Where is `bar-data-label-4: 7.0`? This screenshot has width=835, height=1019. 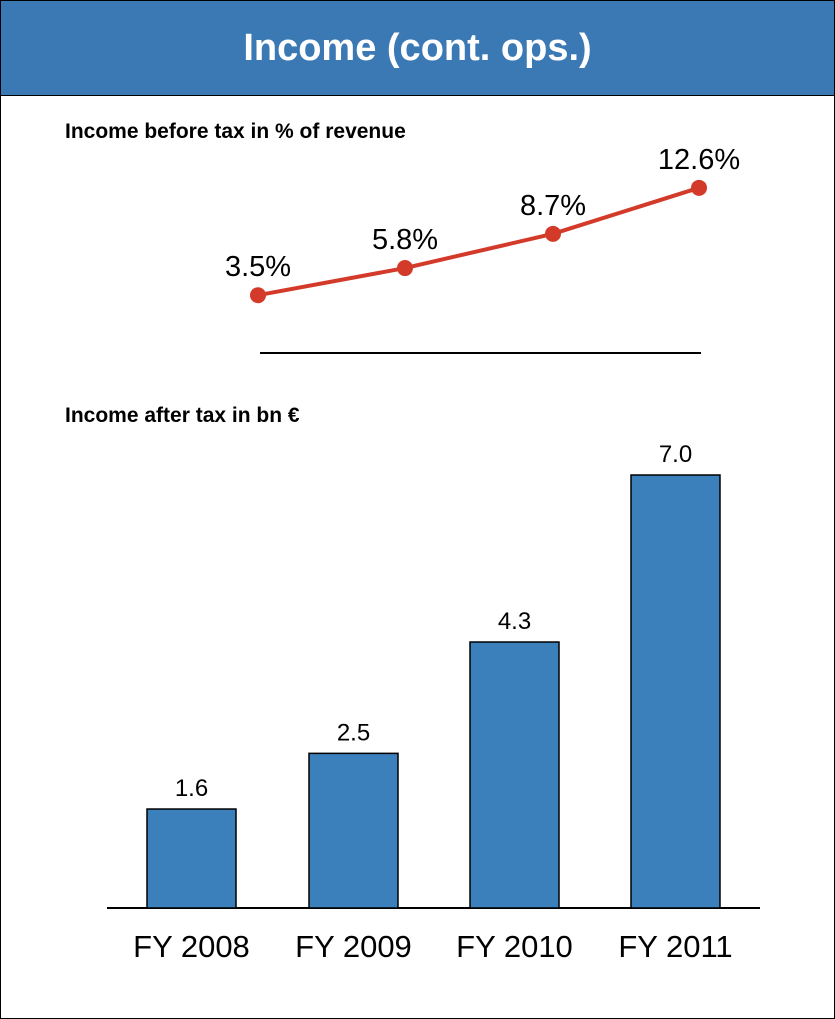
bar-data-label-4: 7.0 is located at coordinates (675, 454).